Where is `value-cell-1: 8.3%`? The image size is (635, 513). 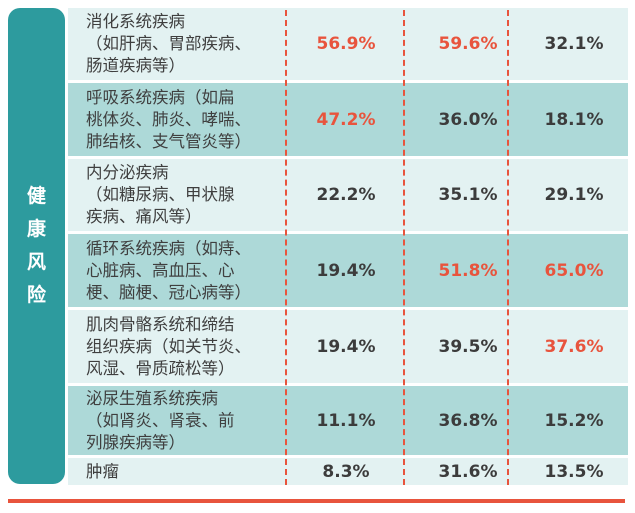 value-cell-1: 8.3% is located at coordinates (346, 471).